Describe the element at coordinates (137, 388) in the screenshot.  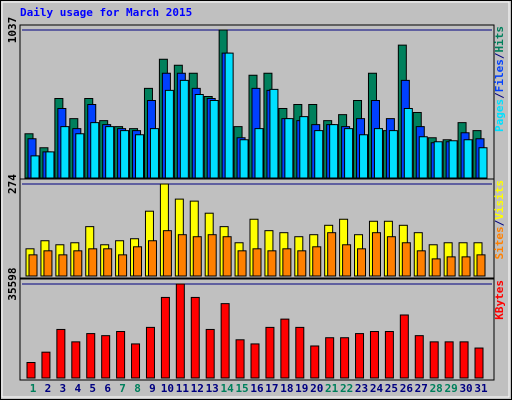
I see `x-tick-label: 8` at that location.